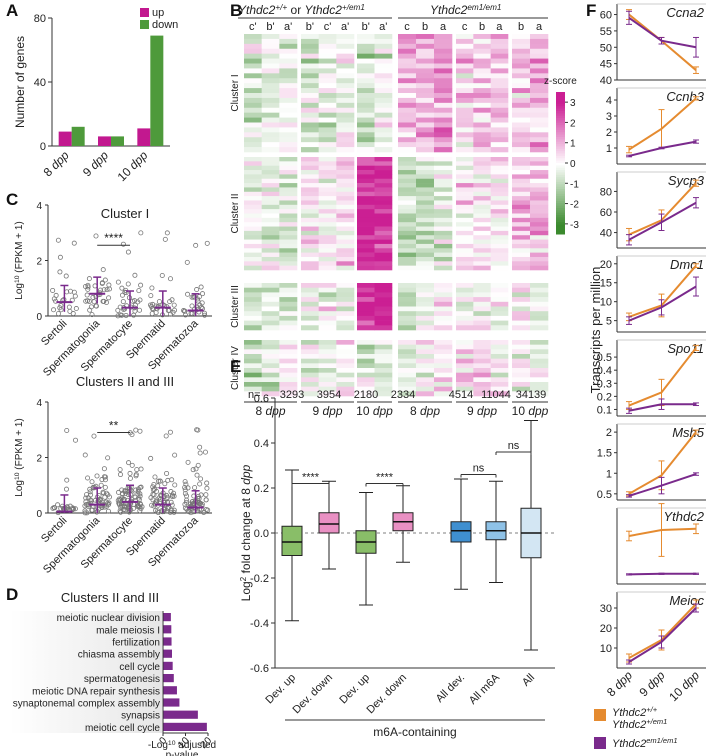 This screenshot has height=756, width=712. Describe the element at coordinates (496, 395) in the screenshot. I see `n-value: 11044` at that location.